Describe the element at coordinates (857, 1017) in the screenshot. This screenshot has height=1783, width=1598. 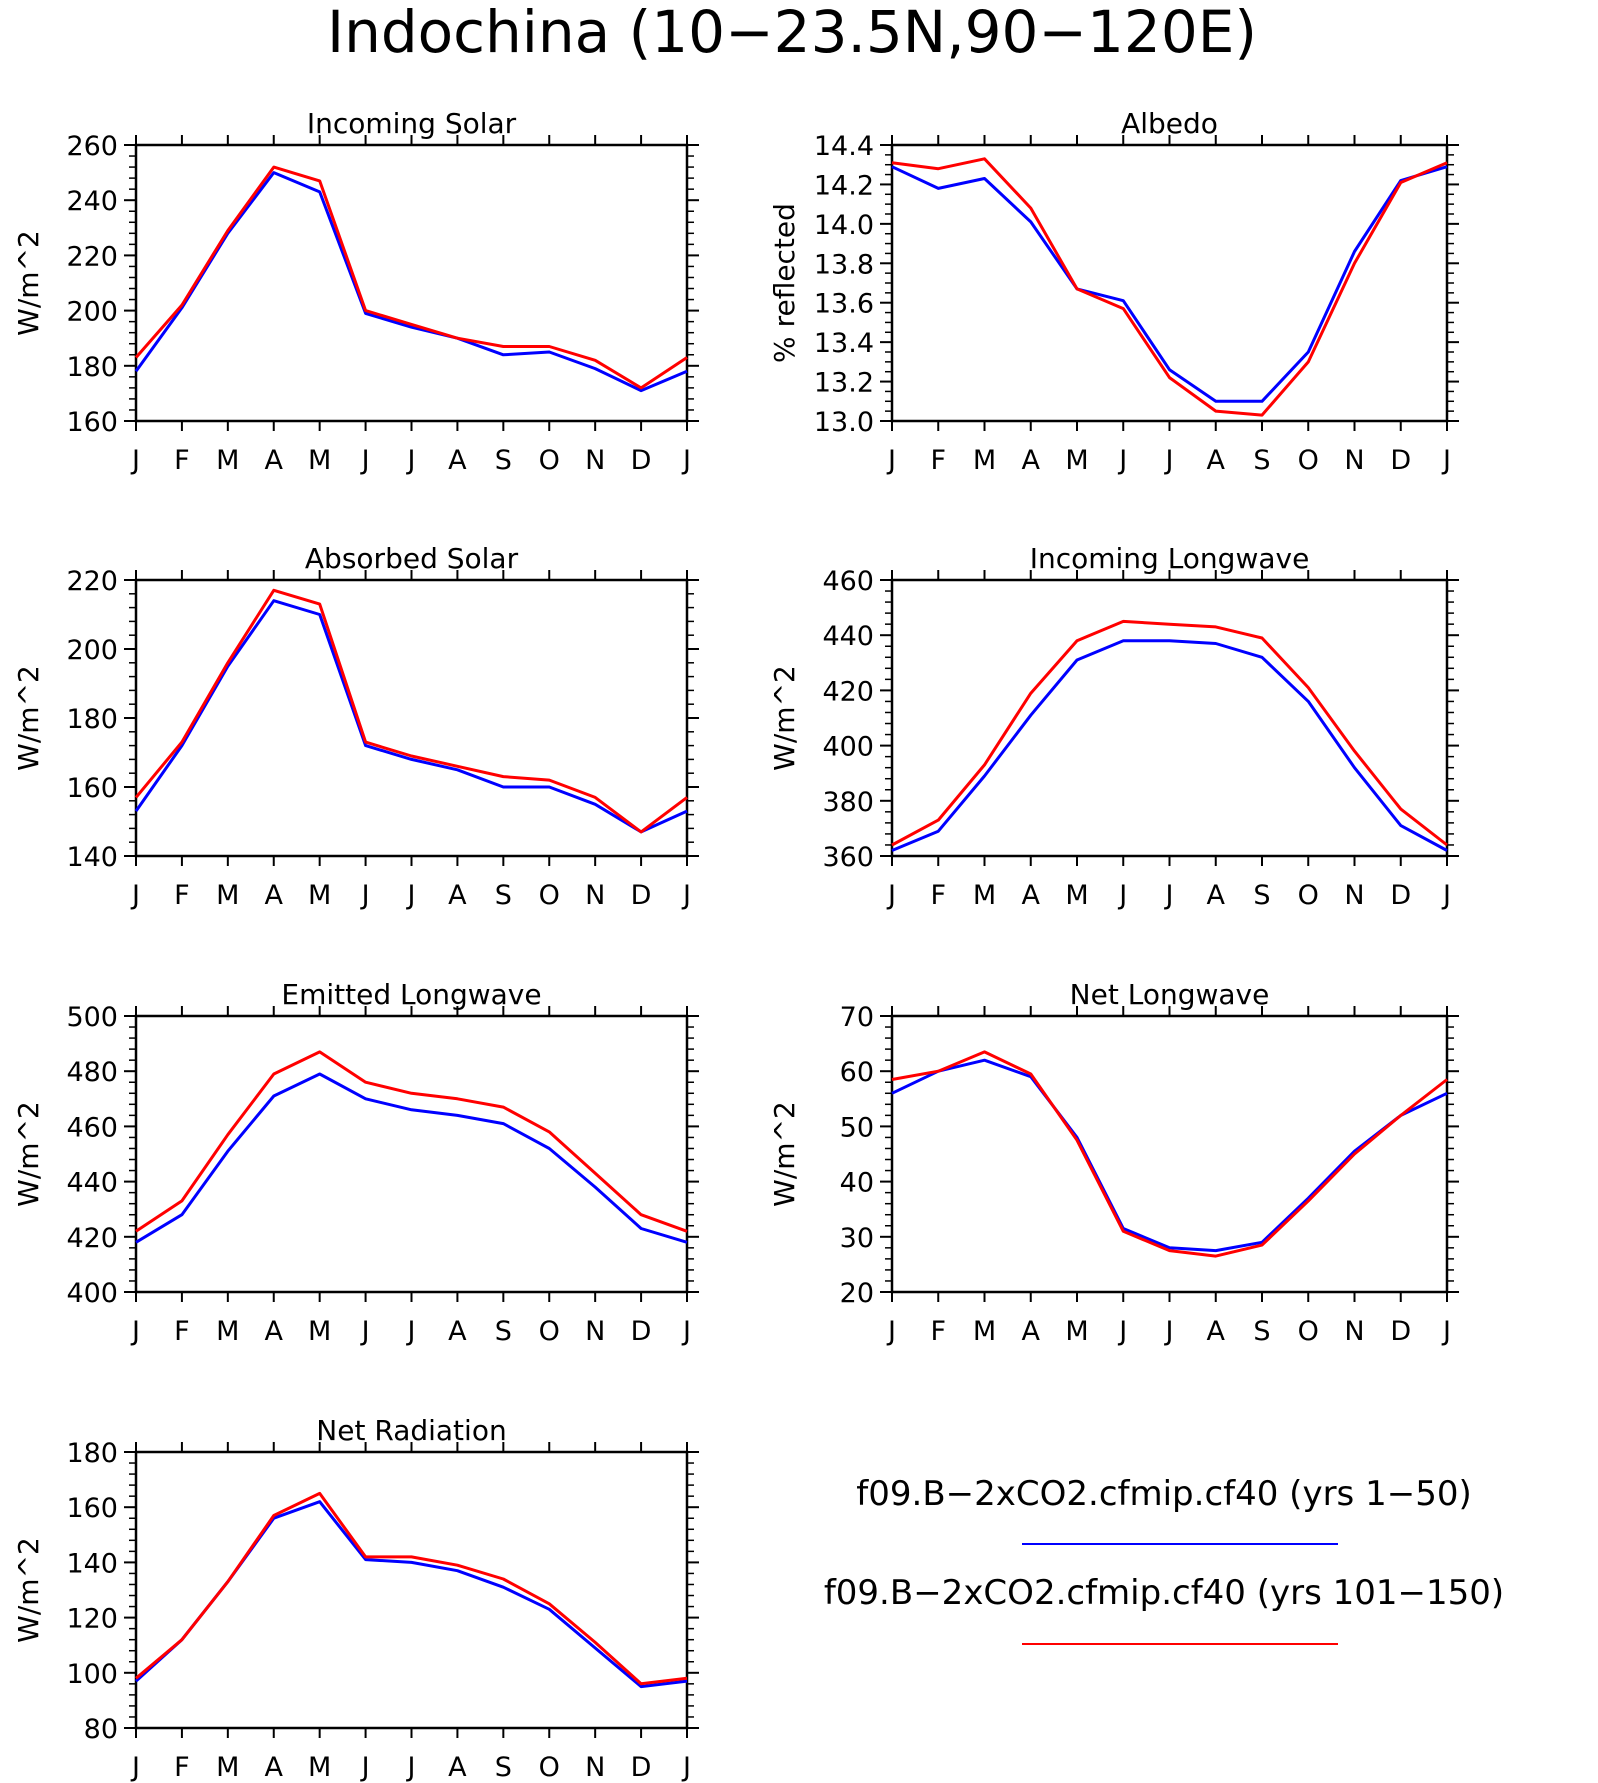
I see `net-longwave-ytick-label: 70` at that location.